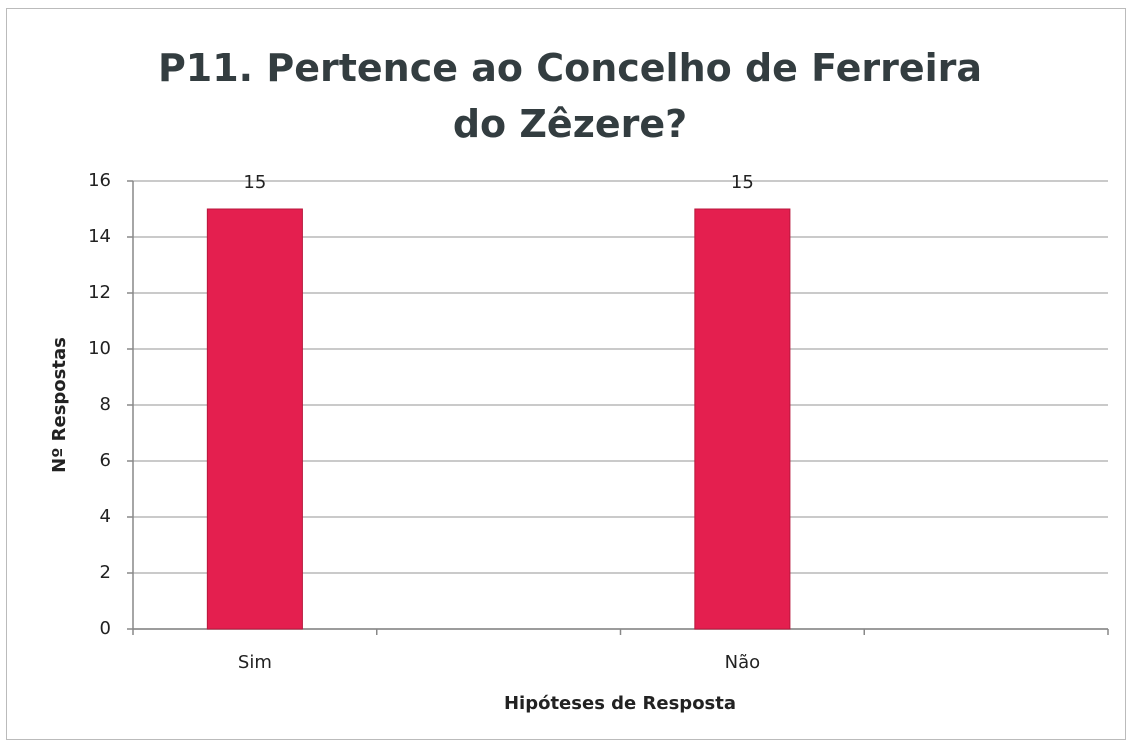 This screenshot has height=747, width=1131. Describe the element at coordinates (99, 292) in the screenshot. I see `y-tick-label: 12` at that location.